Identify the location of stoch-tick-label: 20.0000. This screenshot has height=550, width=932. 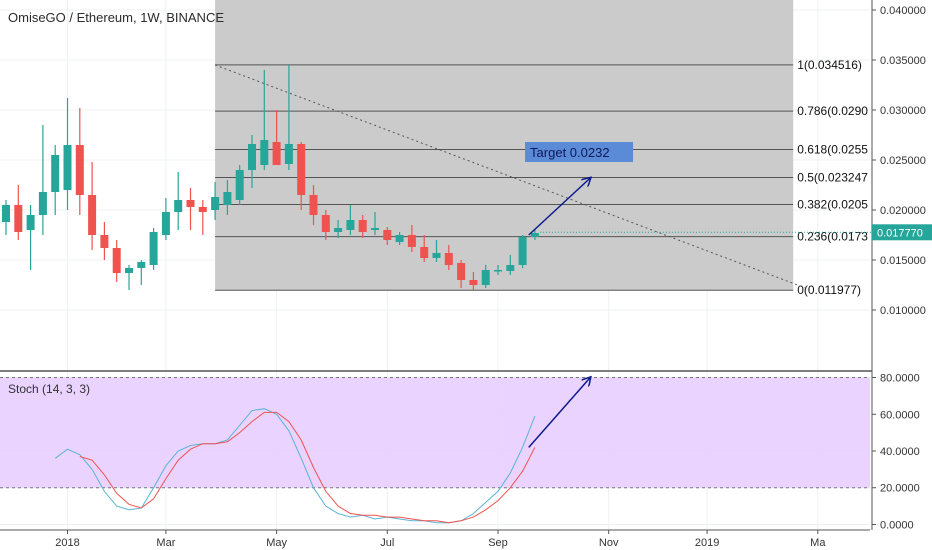
(900, 489).